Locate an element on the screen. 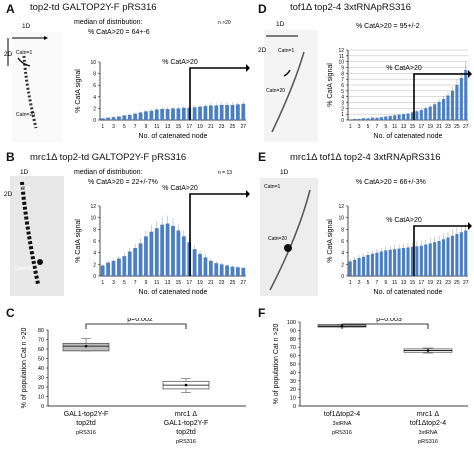  box-label: GAL1-top2Y-F is located at coordinates (186, 423).